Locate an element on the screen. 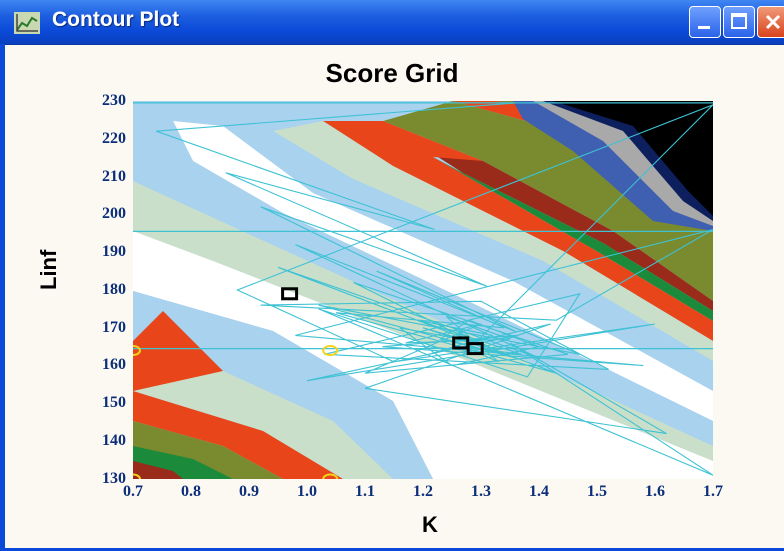  y-tick-label: 210 is located at coordinates (114, 176).